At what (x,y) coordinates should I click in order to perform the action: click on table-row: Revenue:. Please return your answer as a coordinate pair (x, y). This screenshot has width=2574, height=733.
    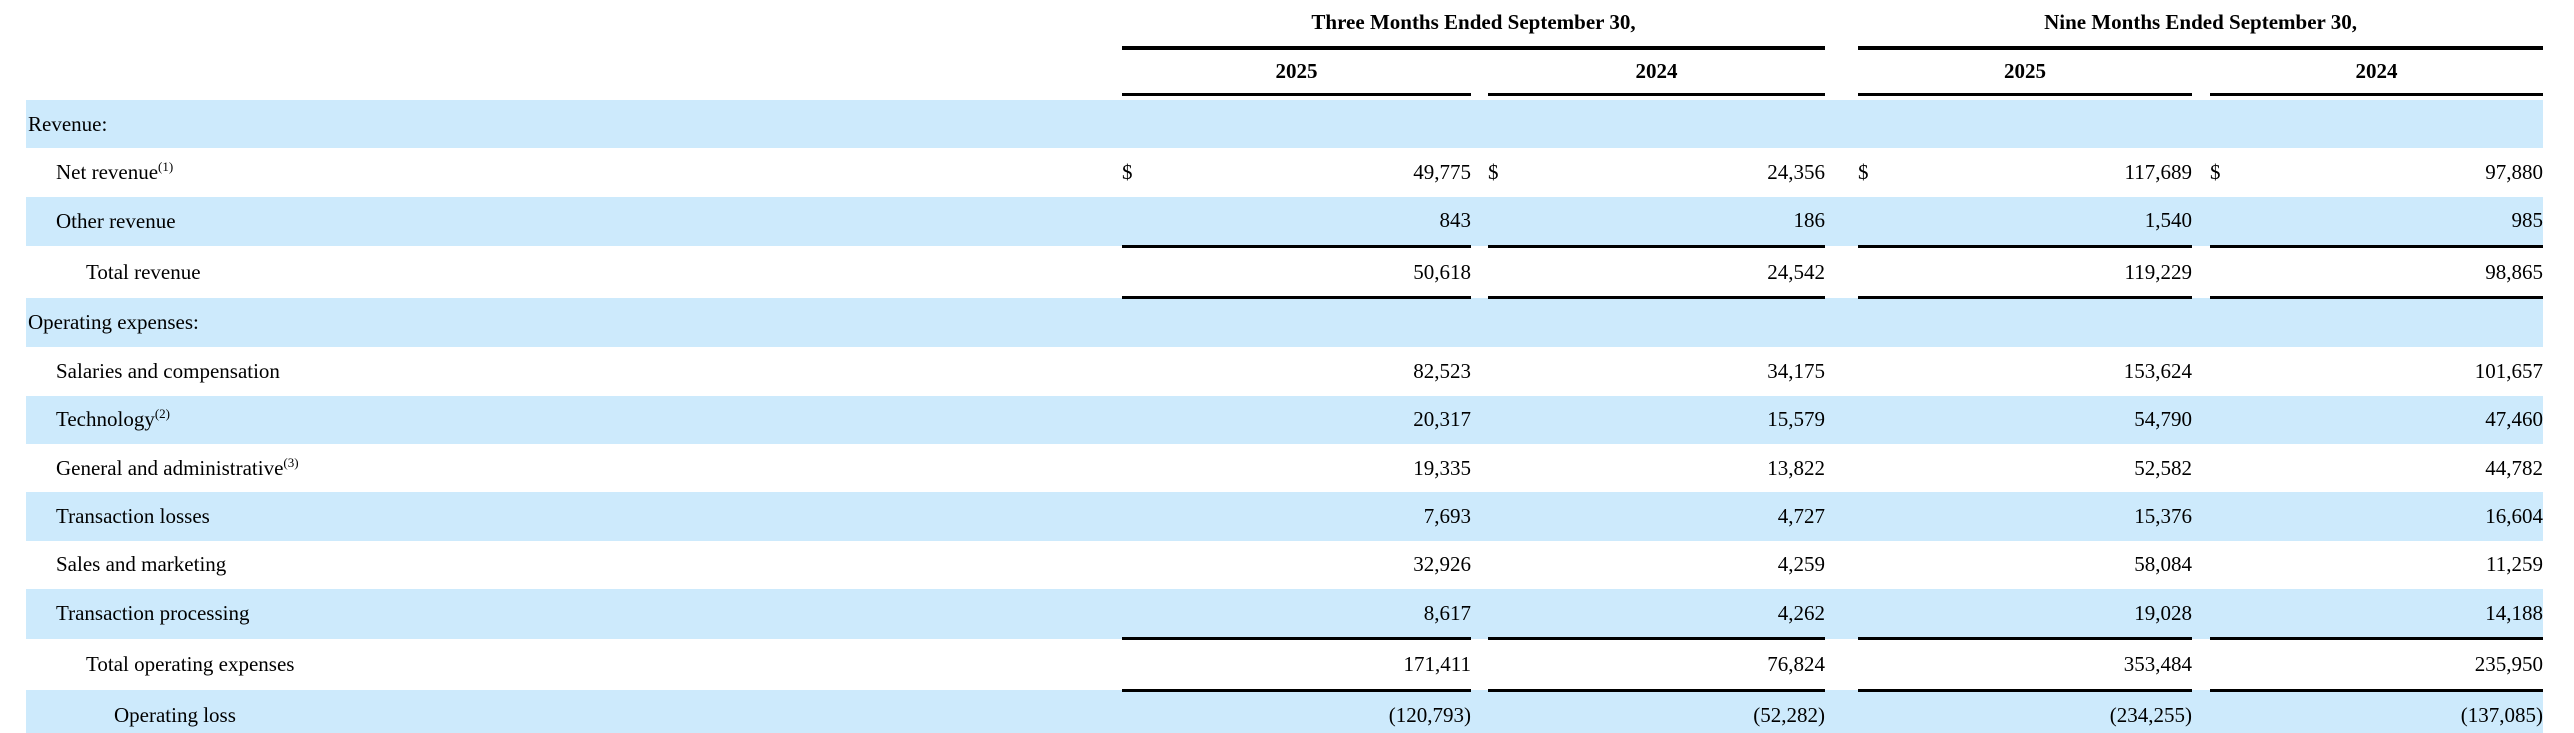
    Looking at the image, I should click on (1285, 124).